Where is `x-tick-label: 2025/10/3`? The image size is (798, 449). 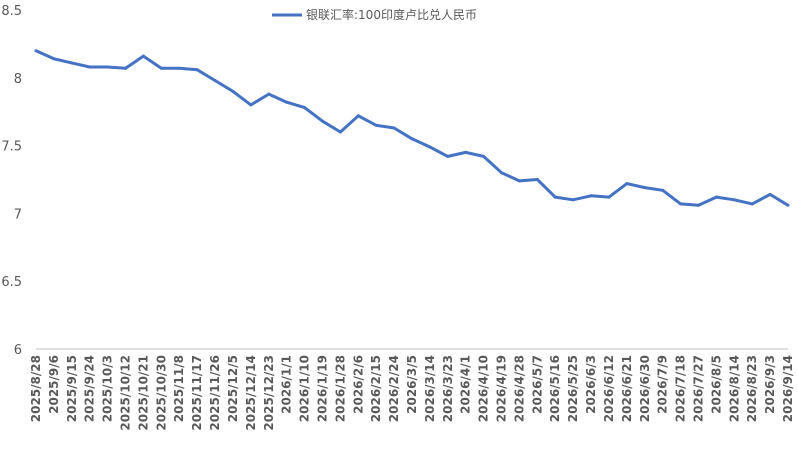
x-tick-label: 2025/10/3 is located at coordinates (108, 388).